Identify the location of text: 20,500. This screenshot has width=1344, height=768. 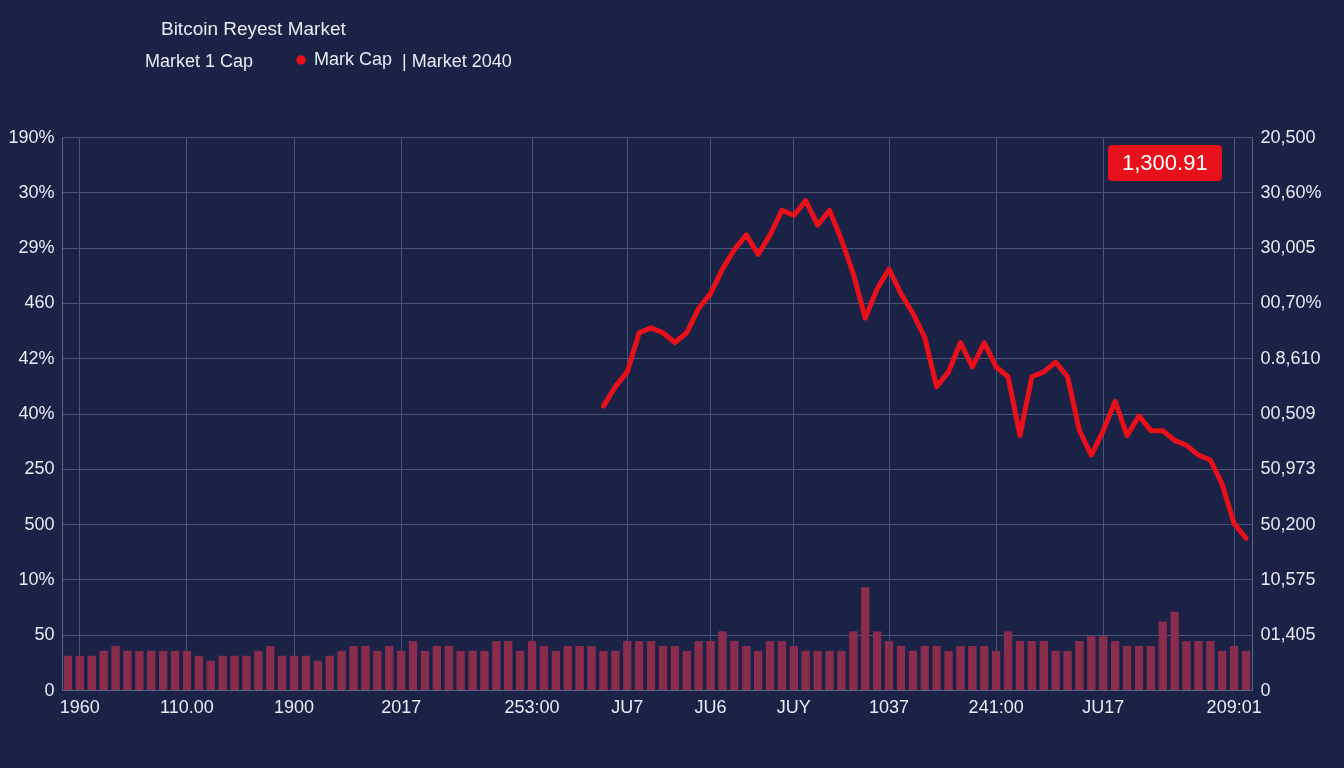
(1288, 136).